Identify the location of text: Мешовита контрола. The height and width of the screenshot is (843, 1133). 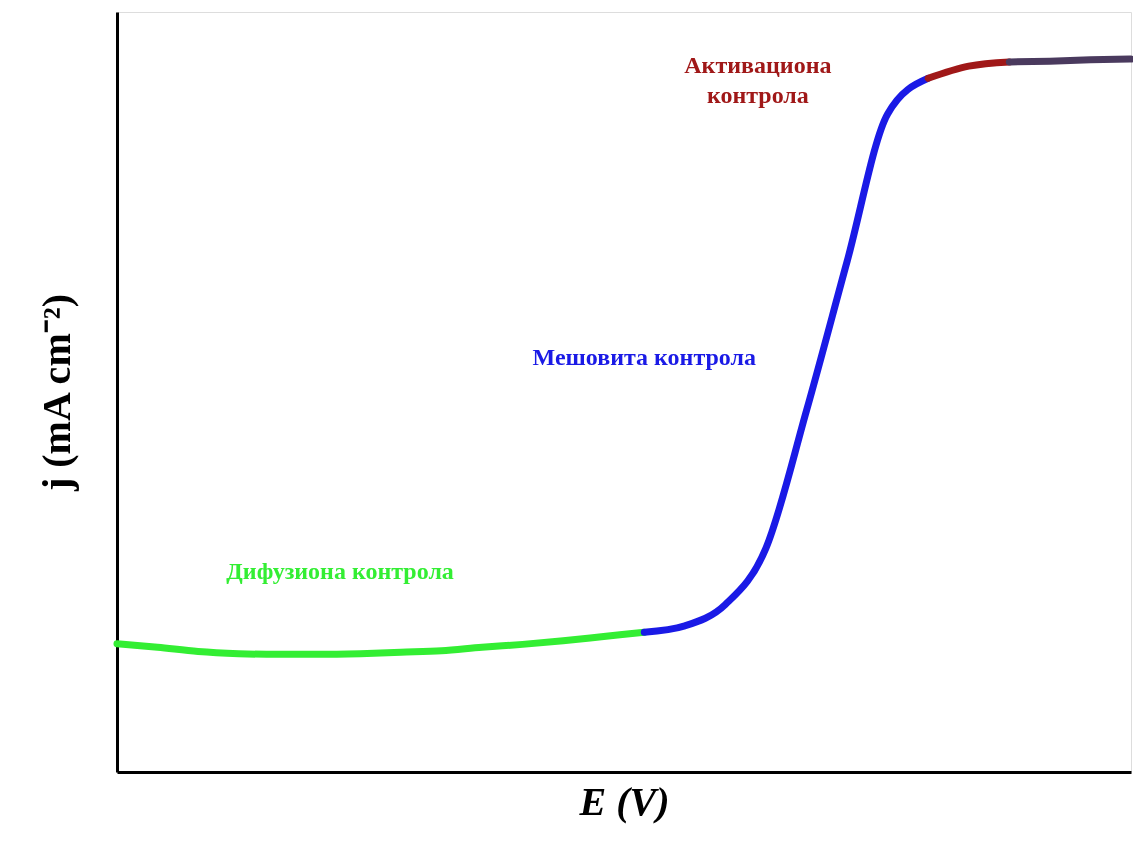
(644, 357).